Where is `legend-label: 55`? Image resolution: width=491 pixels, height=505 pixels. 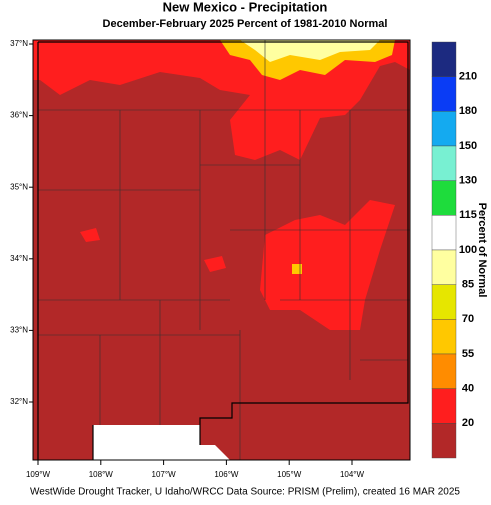 legend-label: 55 is located at coordinates (468, 354).